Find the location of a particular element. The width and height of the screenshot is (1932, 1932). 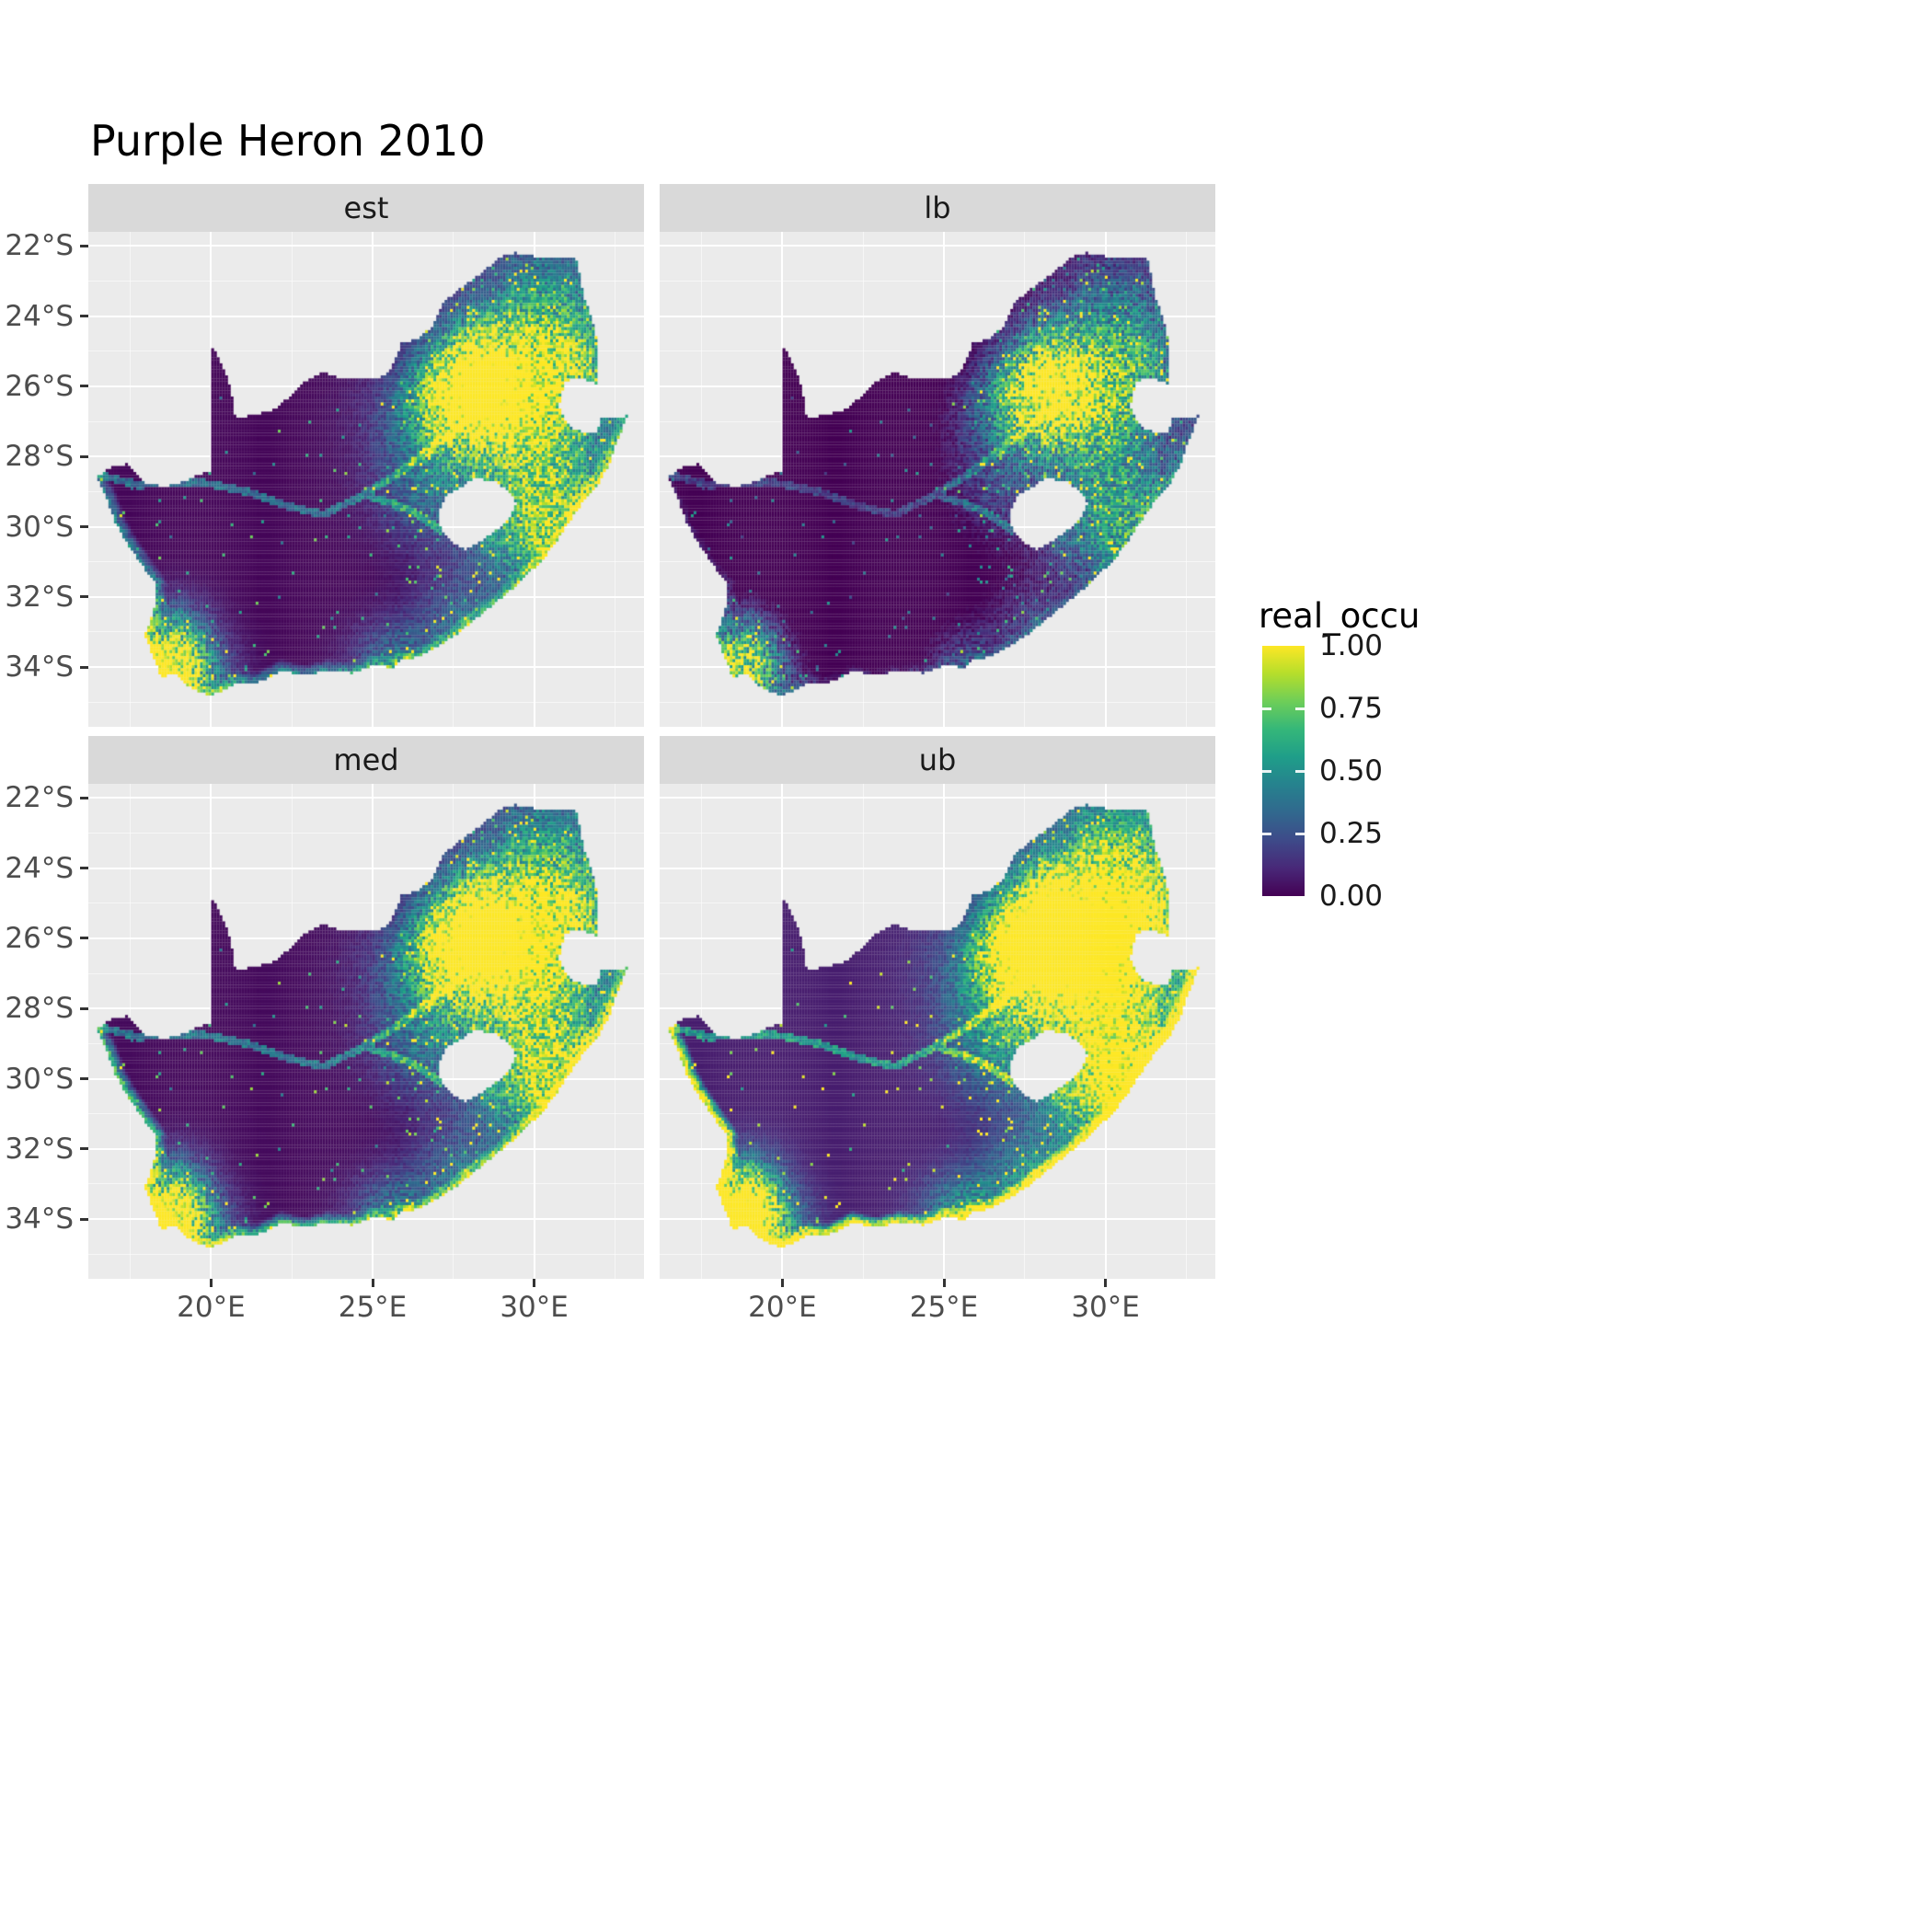

legend-tick-label: 1.00 is located at coordinates (1351, 645).